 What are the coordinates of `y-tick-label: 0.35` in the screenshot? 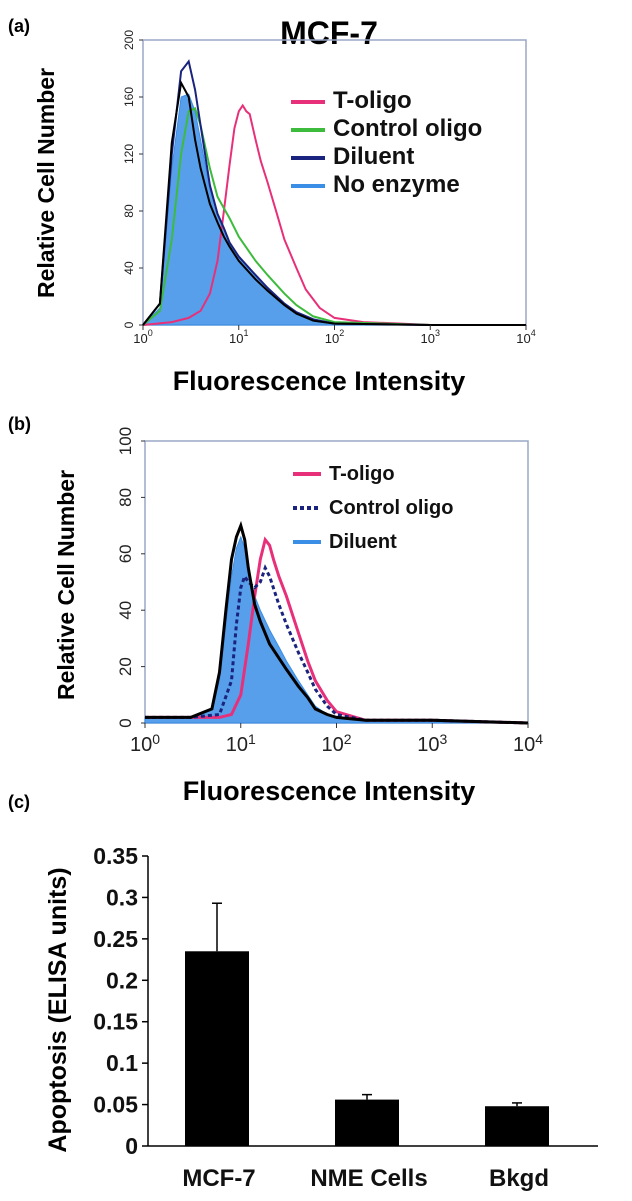 It's located at (115, 856).